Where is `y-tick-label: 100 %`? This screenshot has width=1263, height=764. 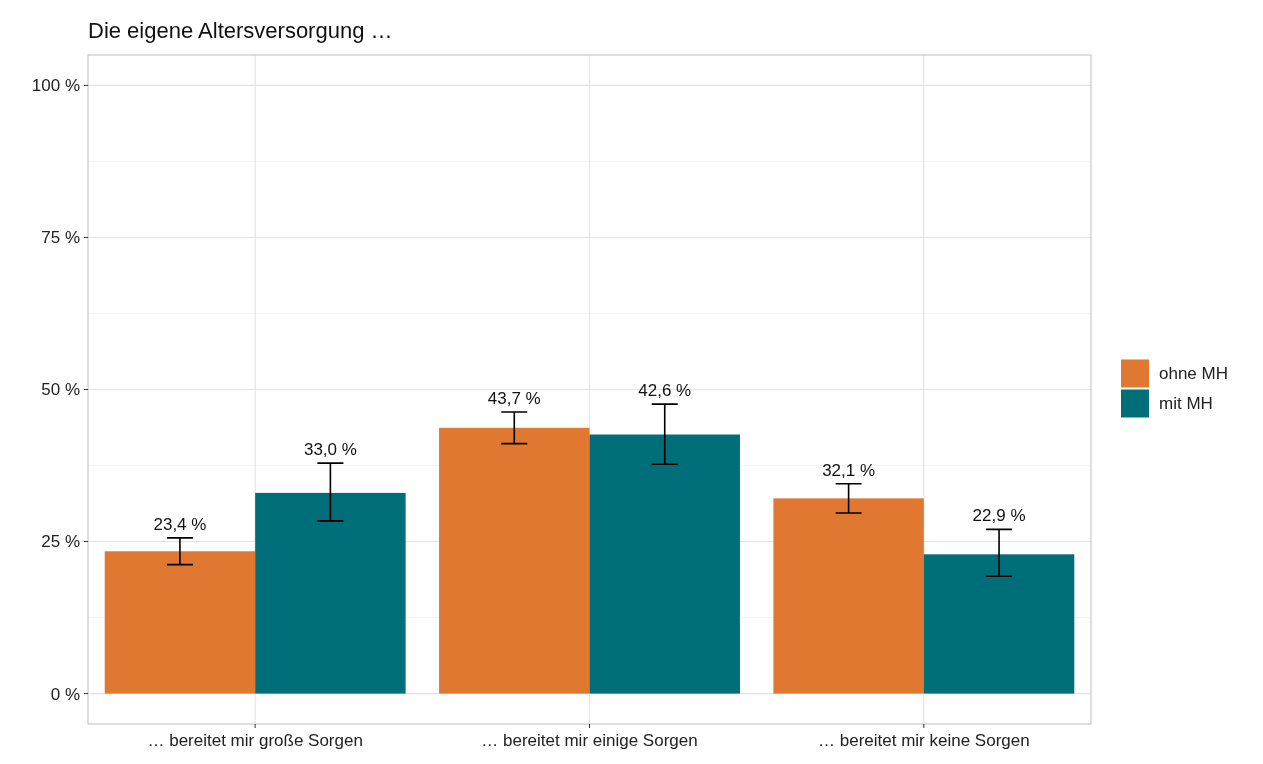
y-tick-label: 100 % is located at coordinates (55, 86).